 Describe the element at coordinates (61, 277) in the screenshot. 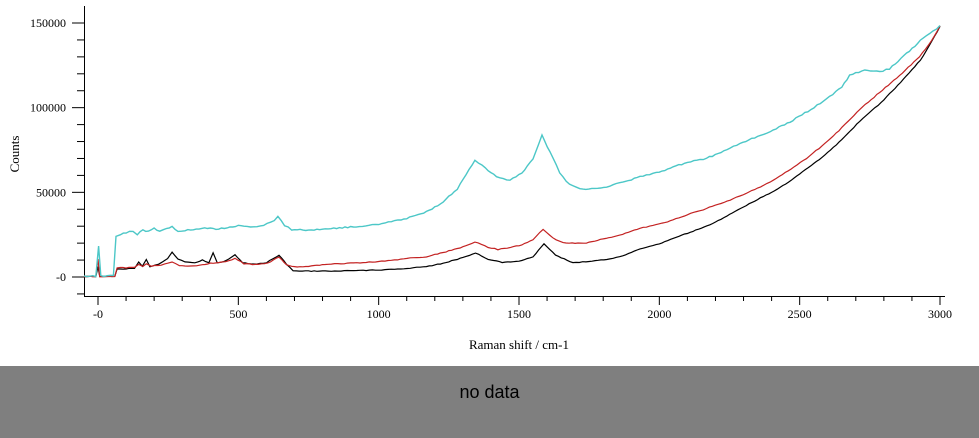

I see `y-tick-label: -0` at that location.